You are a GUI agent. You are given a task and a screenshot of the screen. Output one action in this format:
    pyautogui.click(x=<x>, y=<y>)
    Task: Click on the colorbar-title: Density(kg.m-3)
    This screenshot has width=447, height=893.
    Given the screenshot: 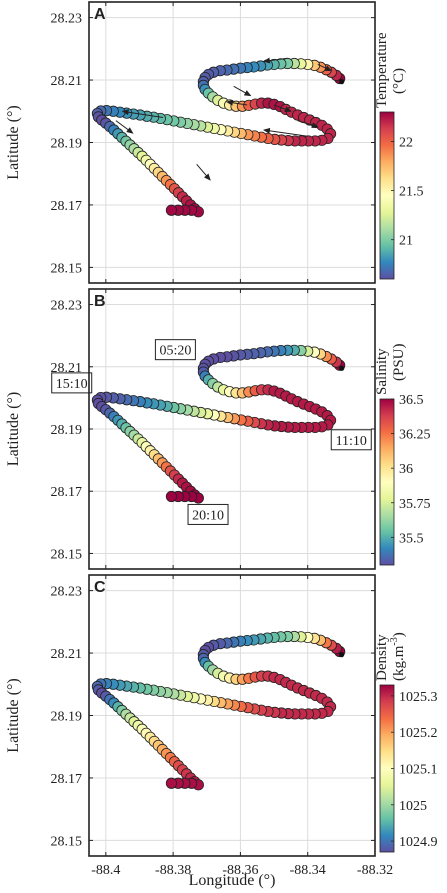 What is the action you would take?
    pyautogui.click(x=390, y=656)
    